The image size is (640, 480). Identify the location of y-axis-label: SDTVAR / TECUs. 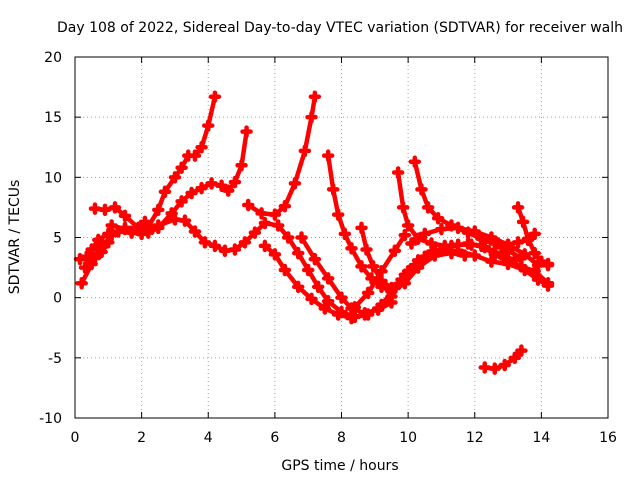
(15, 237).